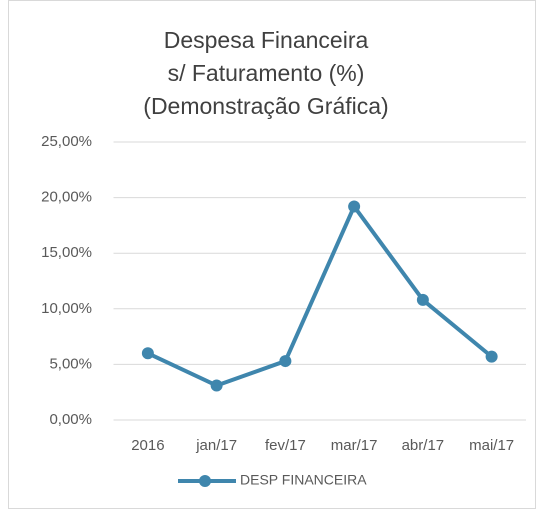 This screenshot has height=509, width=536. Describe the element at coordinates (70, 363) in the screenshot. I see `y-tick-label: 5,00%` at that location.